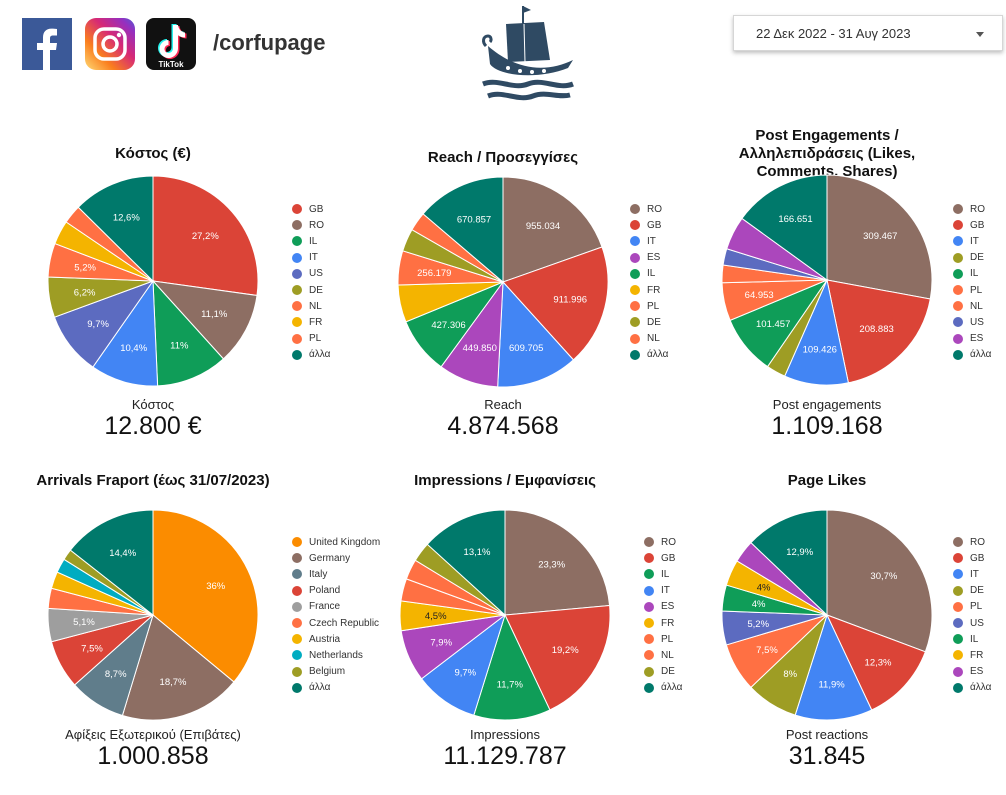 The height and width of the screenshot is (795, 1006). Describe the element at coordinates (336, 558) in the screenshot. I see `legend-item: Germany` at that location.